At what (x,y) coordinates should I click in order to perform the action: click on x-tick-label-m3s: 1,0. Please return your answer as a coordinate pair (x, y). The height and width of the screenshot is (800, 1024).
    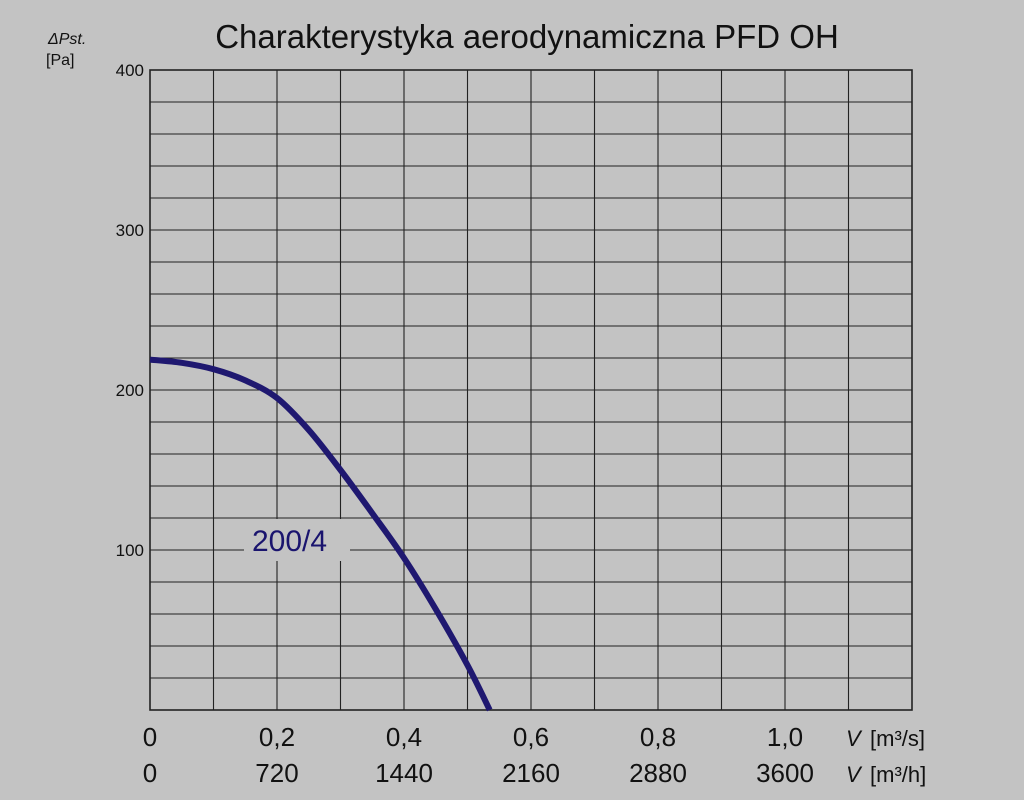
    Looking at the image, I should click on (785, 737).